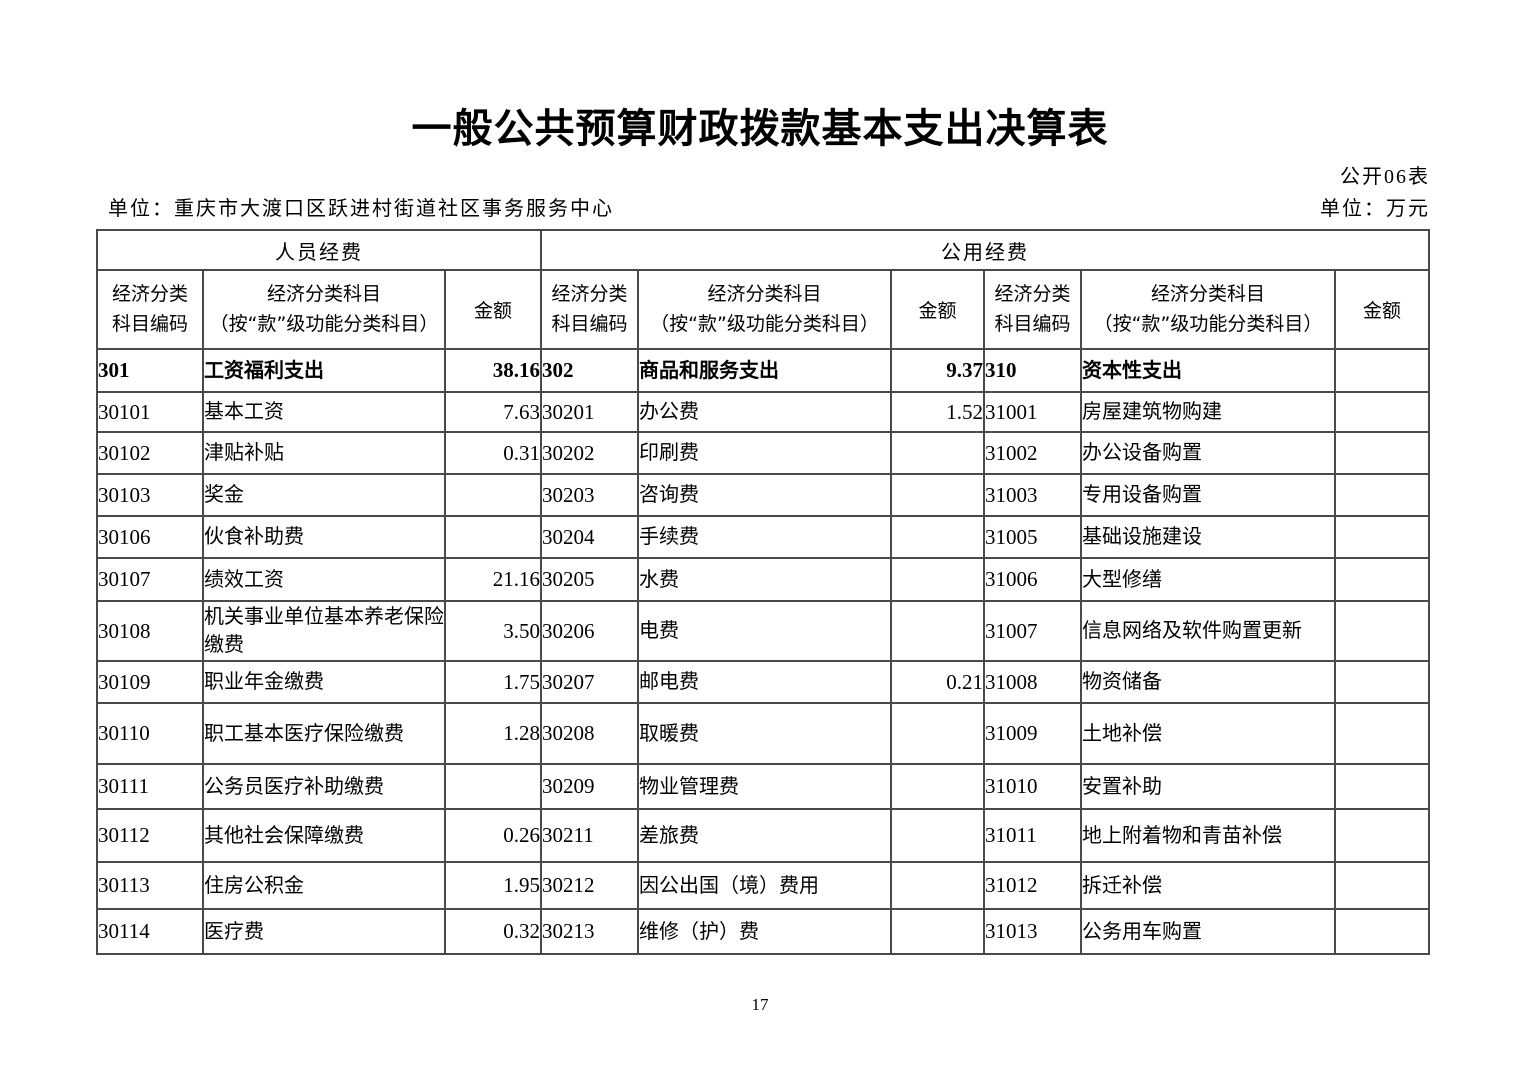  Describe the element at coordinates (324, 412) in the screenshot. I see `econ-subject-cell: 基本工资` at that location.